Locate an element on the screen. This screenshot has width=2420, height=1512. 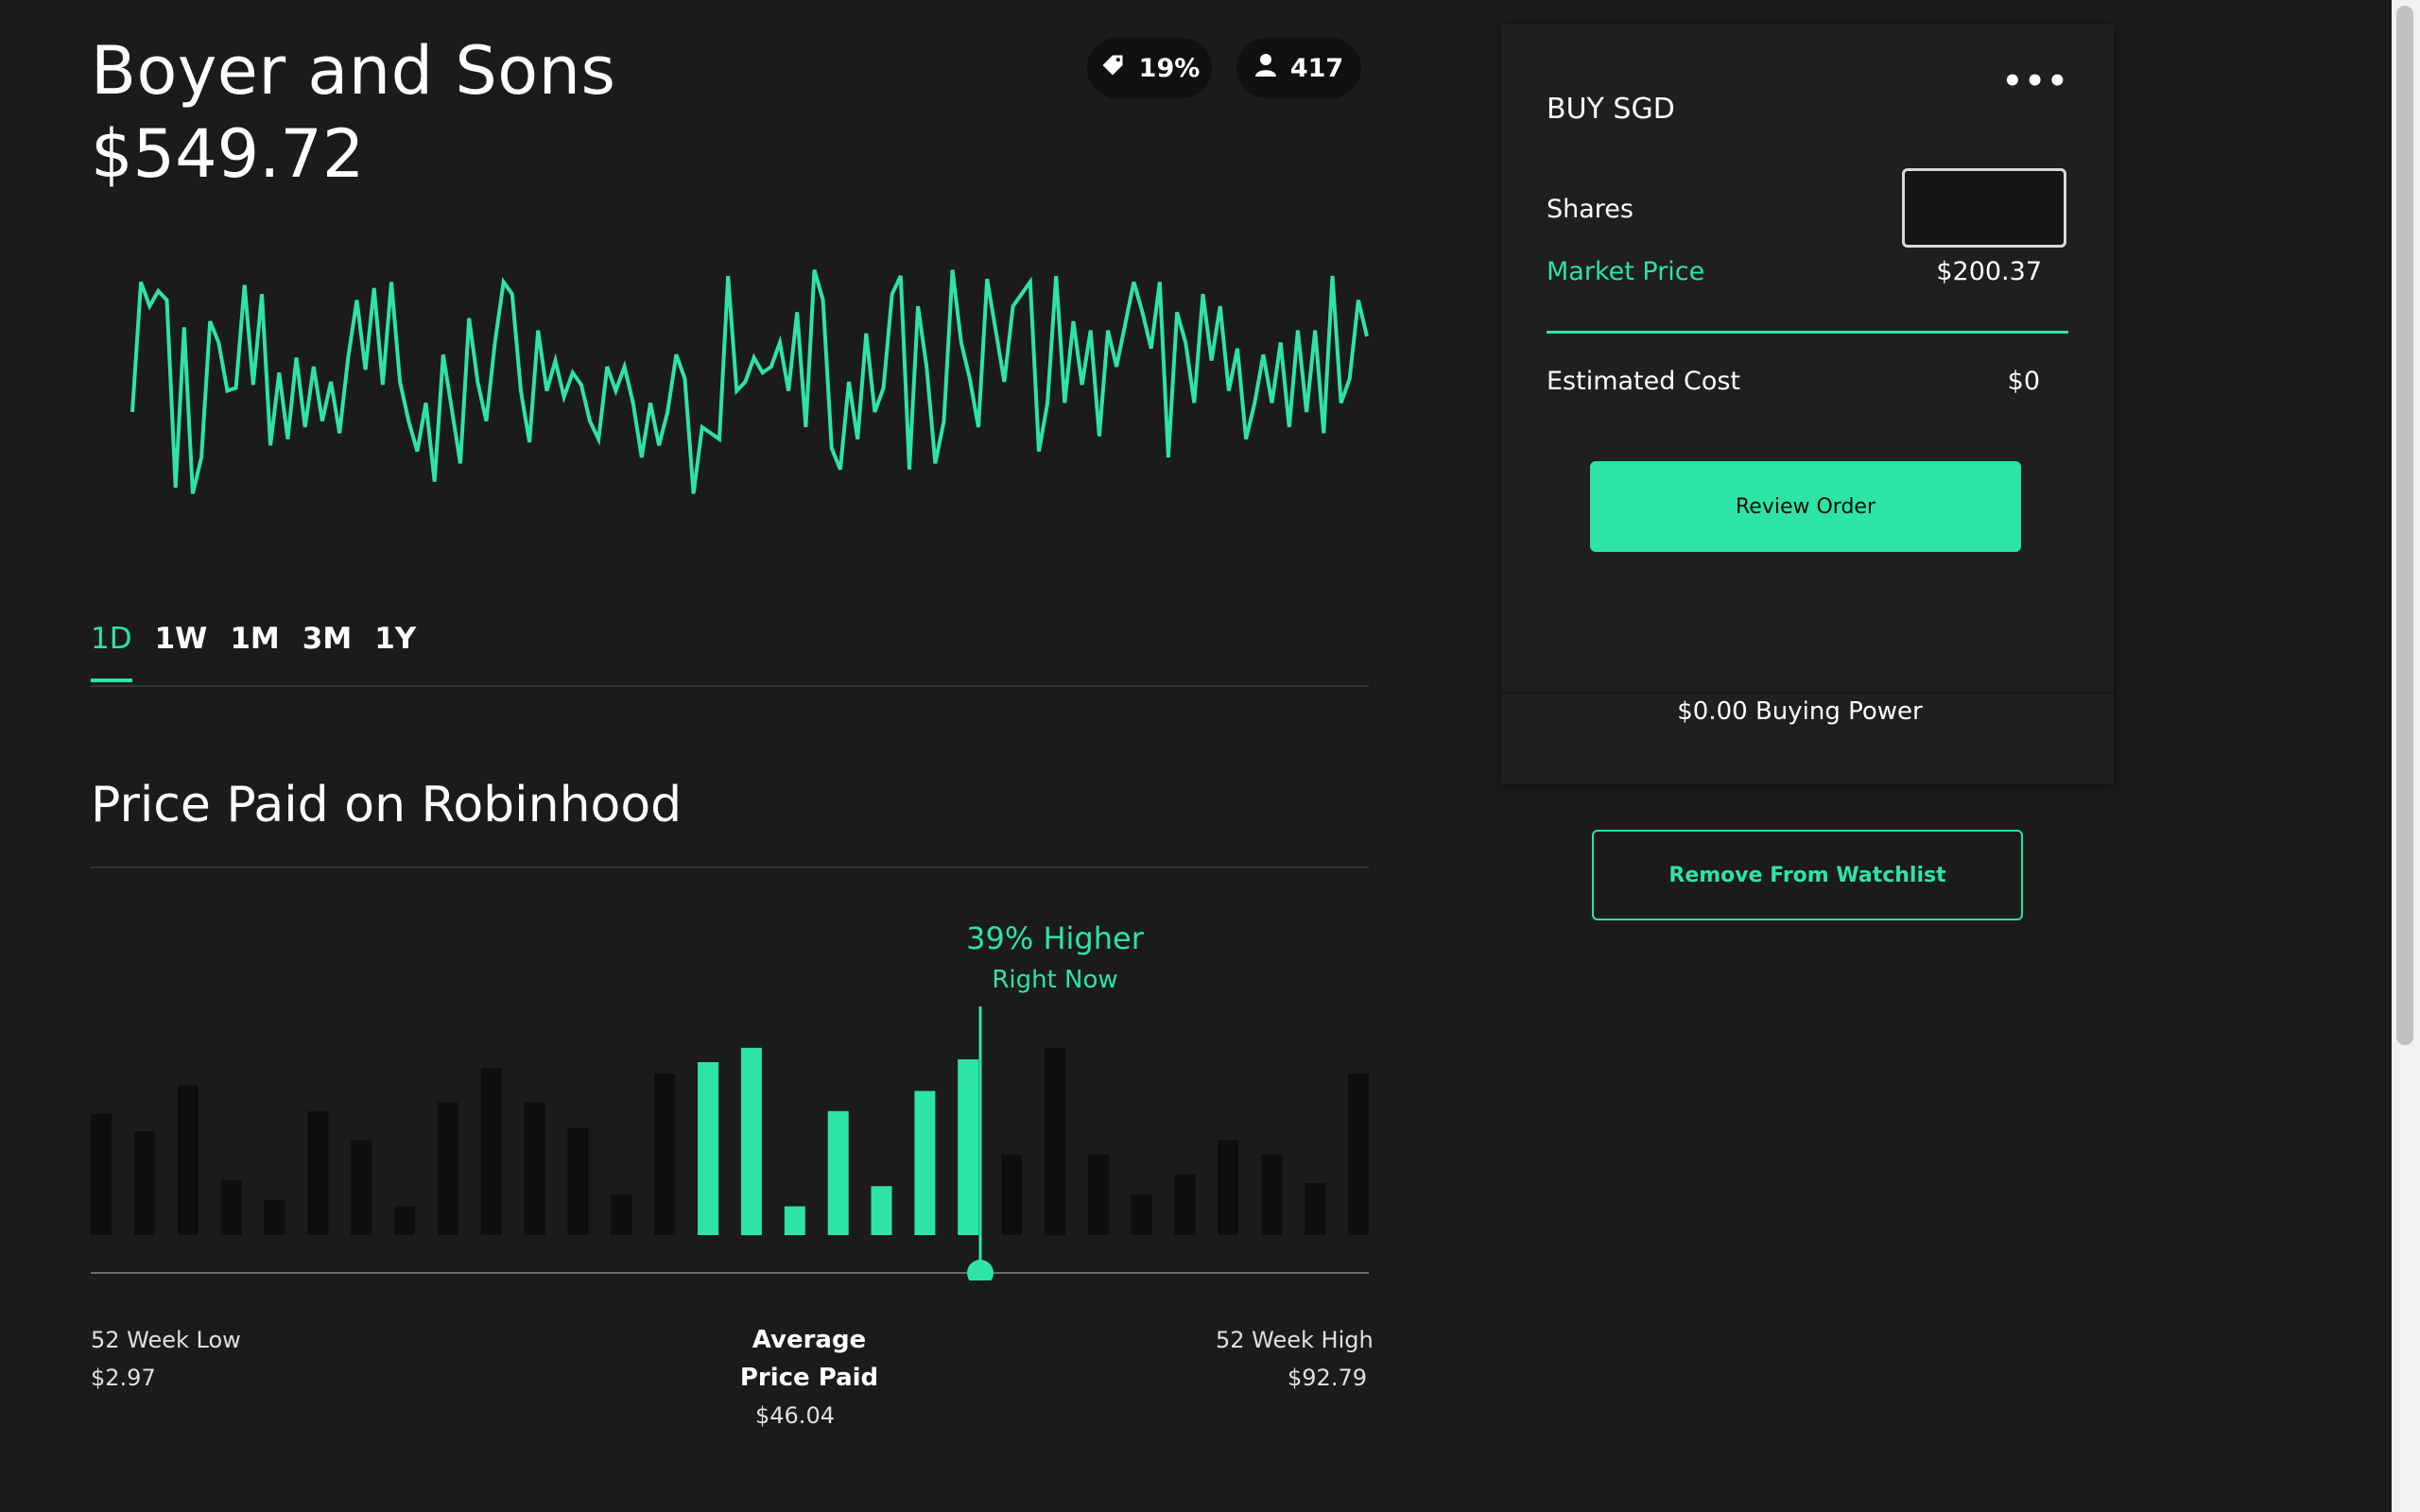
current-price-marker-dot is located at coordinates (980, 1270).